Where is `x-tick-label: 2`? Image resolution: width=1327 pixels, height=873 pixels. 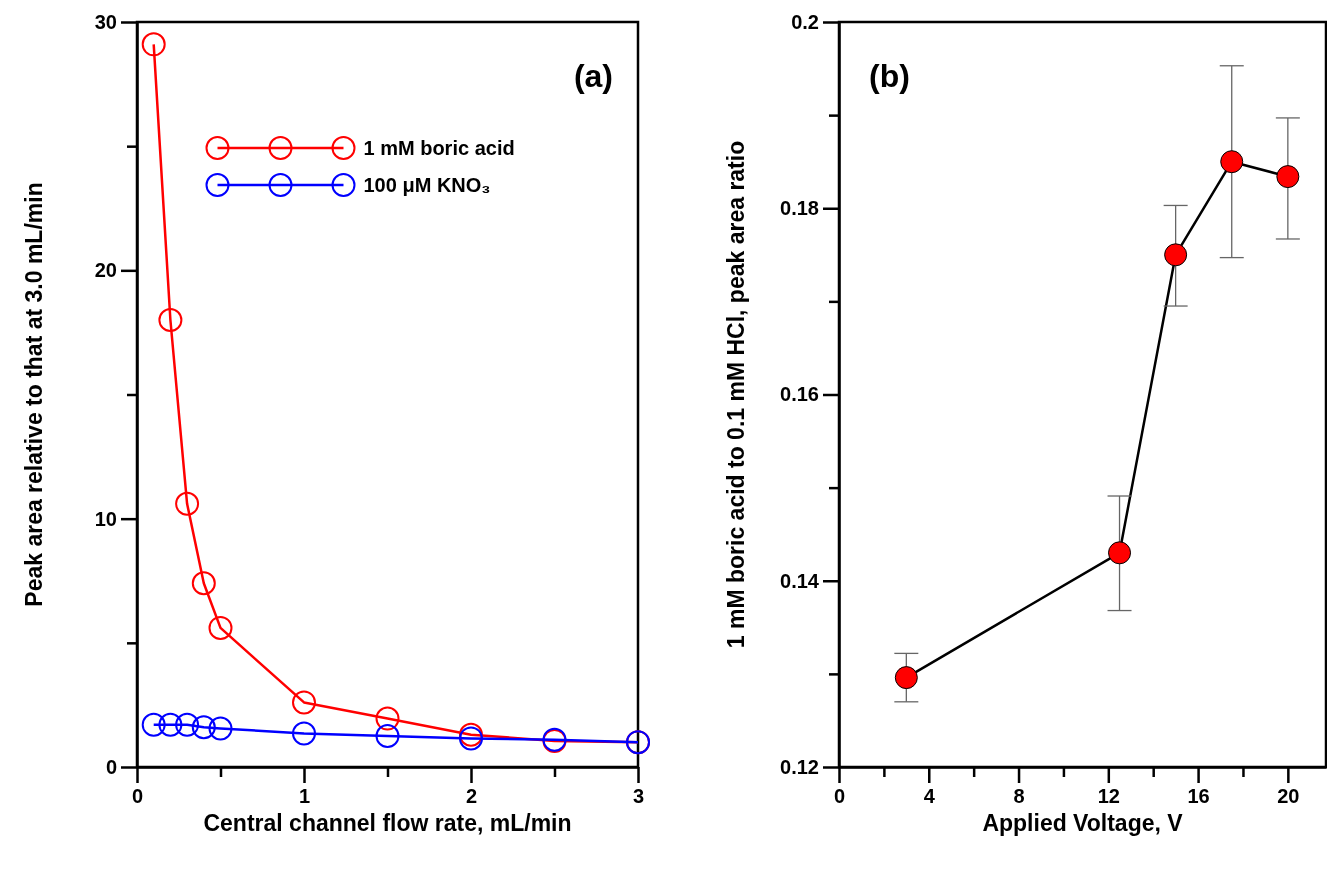
x-tick-label: 2 is located at coordinates (471, 796).